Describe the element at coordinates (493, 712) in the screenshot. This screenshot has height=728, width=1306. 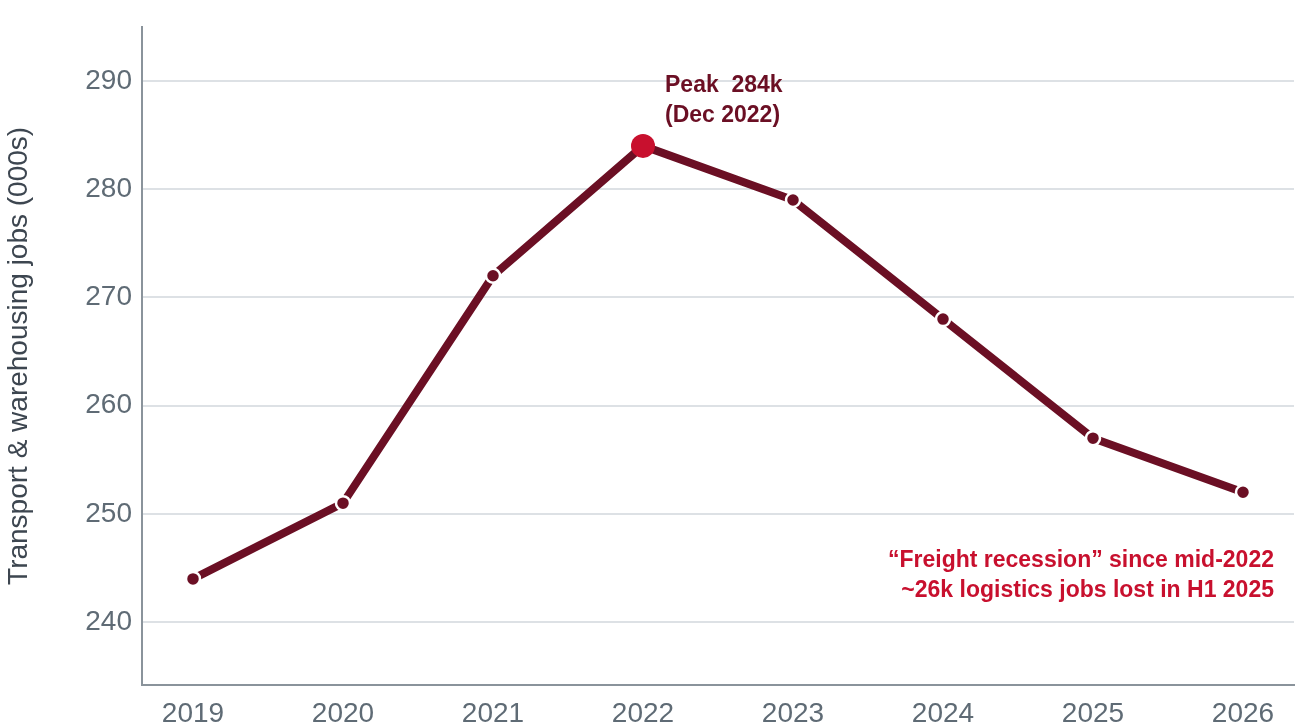
I see `x-tick-label: 2021` at that location.